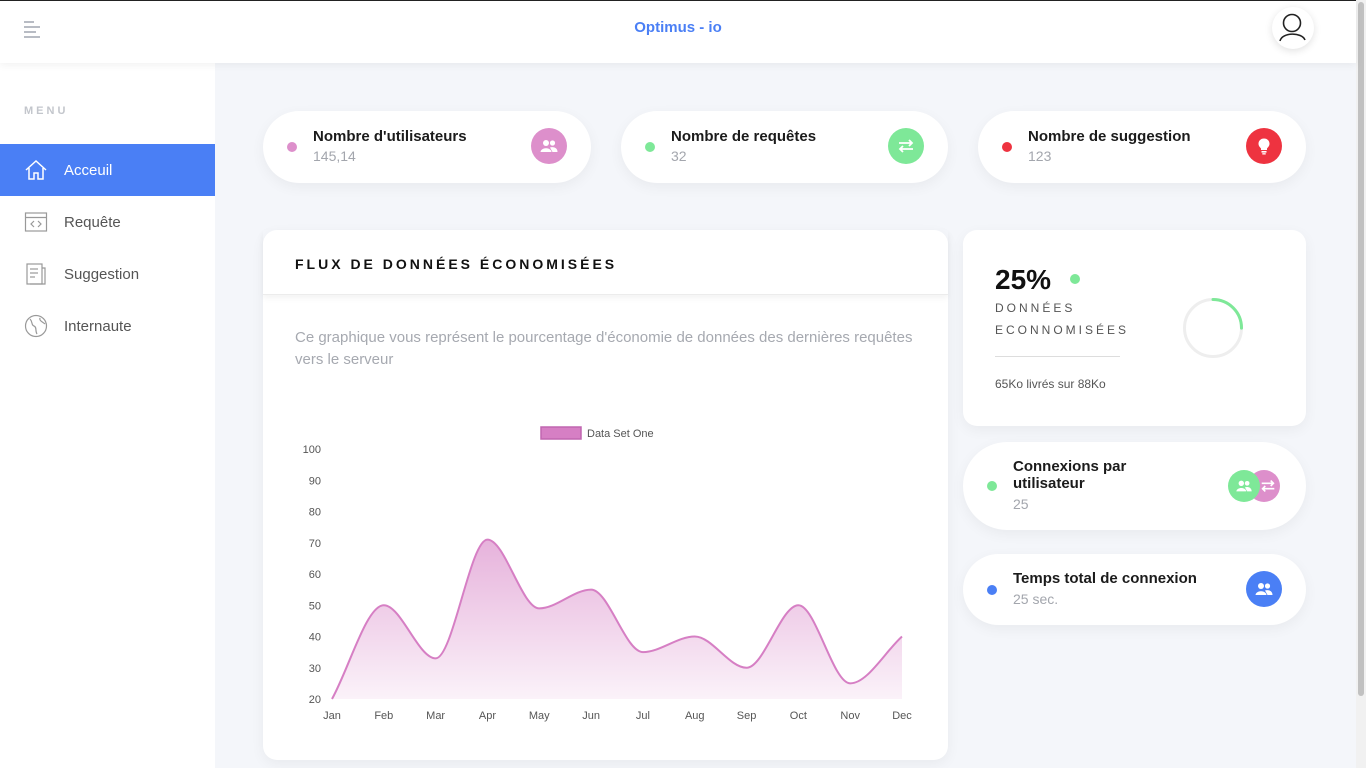 This screenshot has width=1366, height=768. What do you see at coordinates (315, 513) in the screenshot?
I see `y-tick-label: 80` at bounding box center [315, 513].